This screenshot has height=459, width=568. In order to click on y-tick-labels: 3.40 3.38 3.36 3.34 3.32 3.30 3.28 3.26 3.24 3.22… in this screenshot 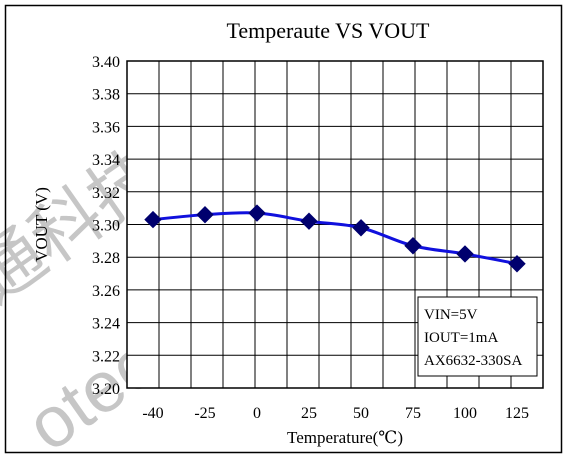, I will do `click(106, 226)`.